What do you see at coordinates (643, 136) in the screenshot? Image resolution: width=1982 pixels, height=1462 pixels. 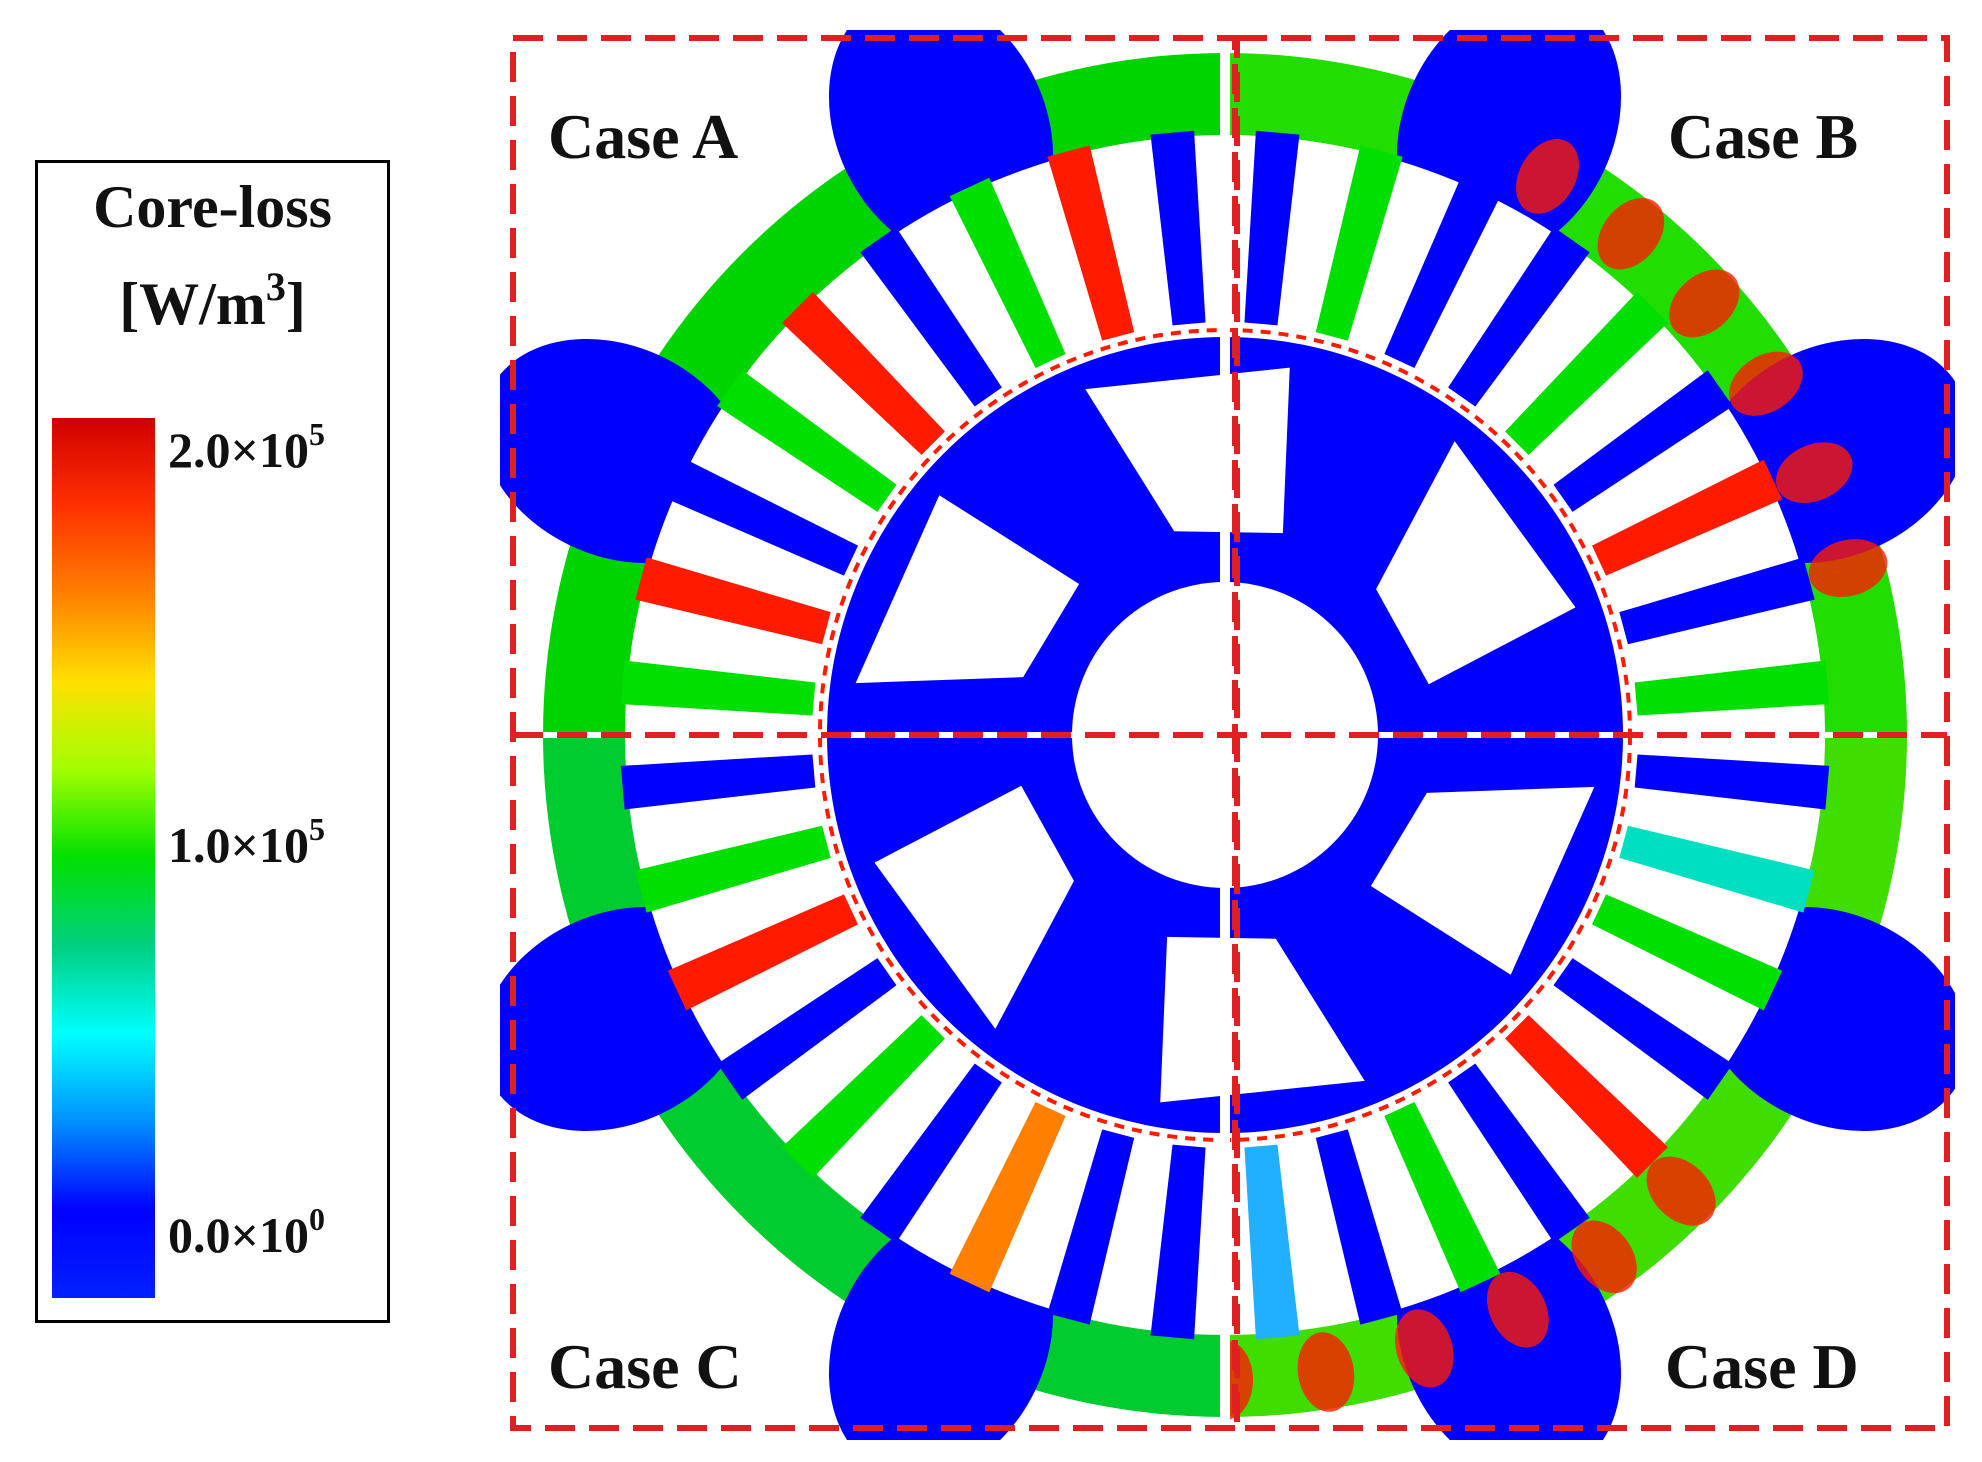 I see `case-a-label: Case A` at bounding box center [643, 136].